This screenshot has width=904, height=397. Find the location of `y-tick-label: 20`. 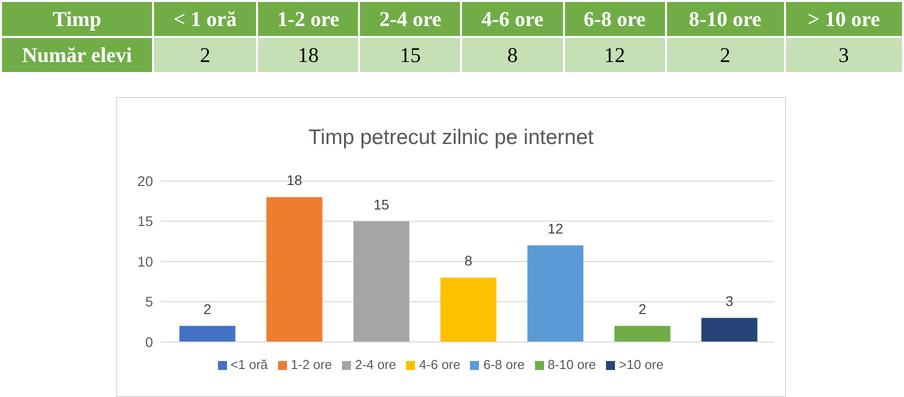

y-tick-label: 20 is located at coordinates (145, 180).